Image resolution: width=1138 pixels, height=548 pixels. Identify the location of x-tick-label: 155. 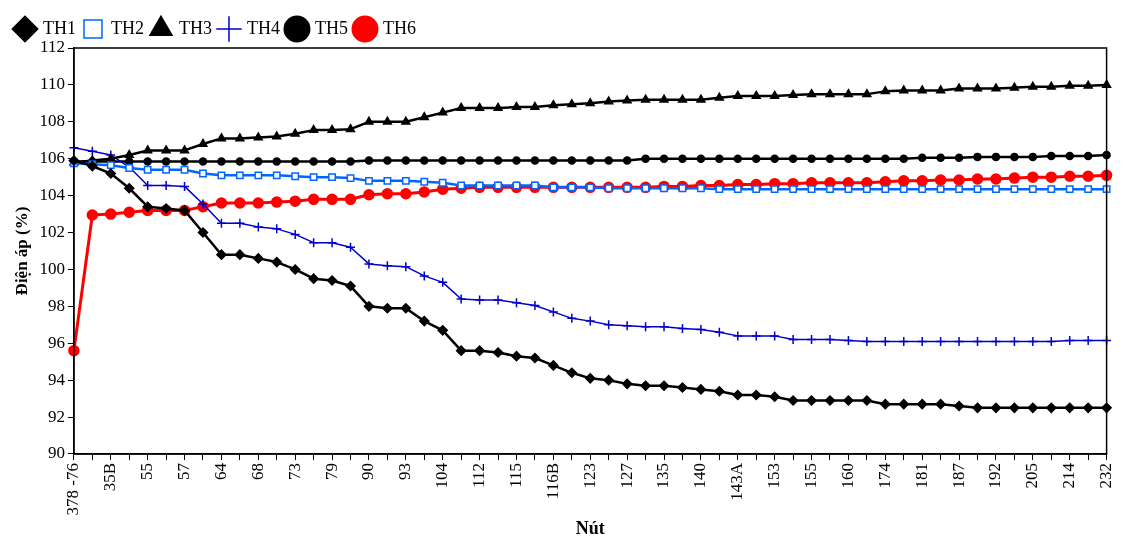
(811, 475).